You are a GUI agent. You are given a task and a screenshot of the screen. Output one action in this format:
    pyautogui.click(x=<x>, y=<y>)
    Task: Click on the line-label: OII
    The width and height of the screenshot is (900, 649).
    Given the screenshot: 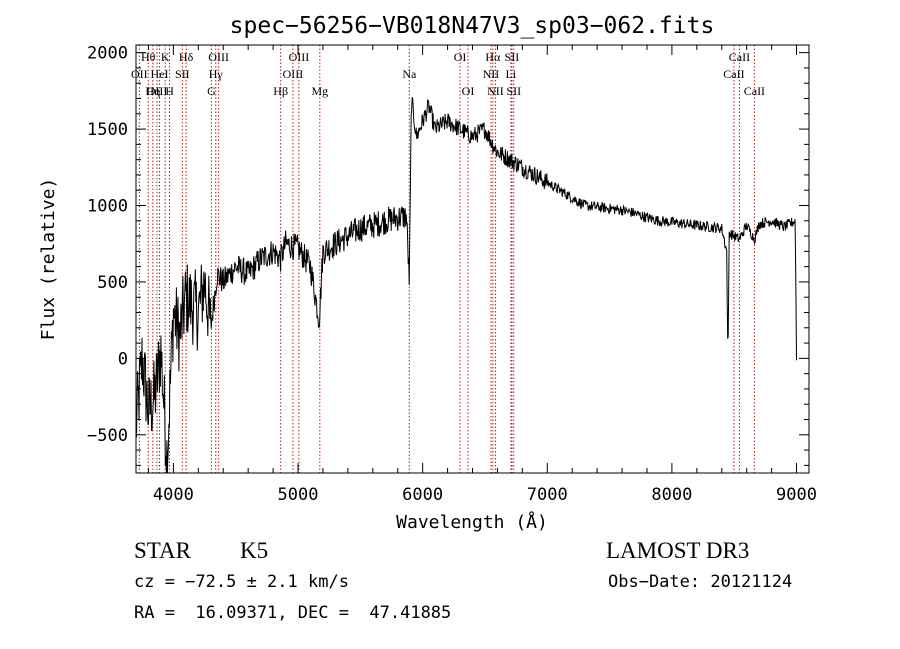 What is the action you would take?
    pyautogui.click(x=139, y=74)
    